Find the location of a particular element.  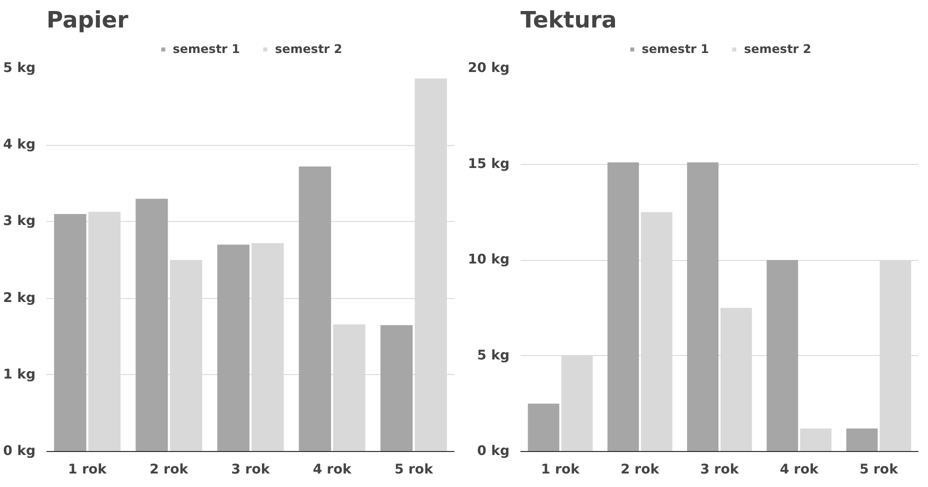

y-tick-label: 3 kg is located at coordinates (19, 222).